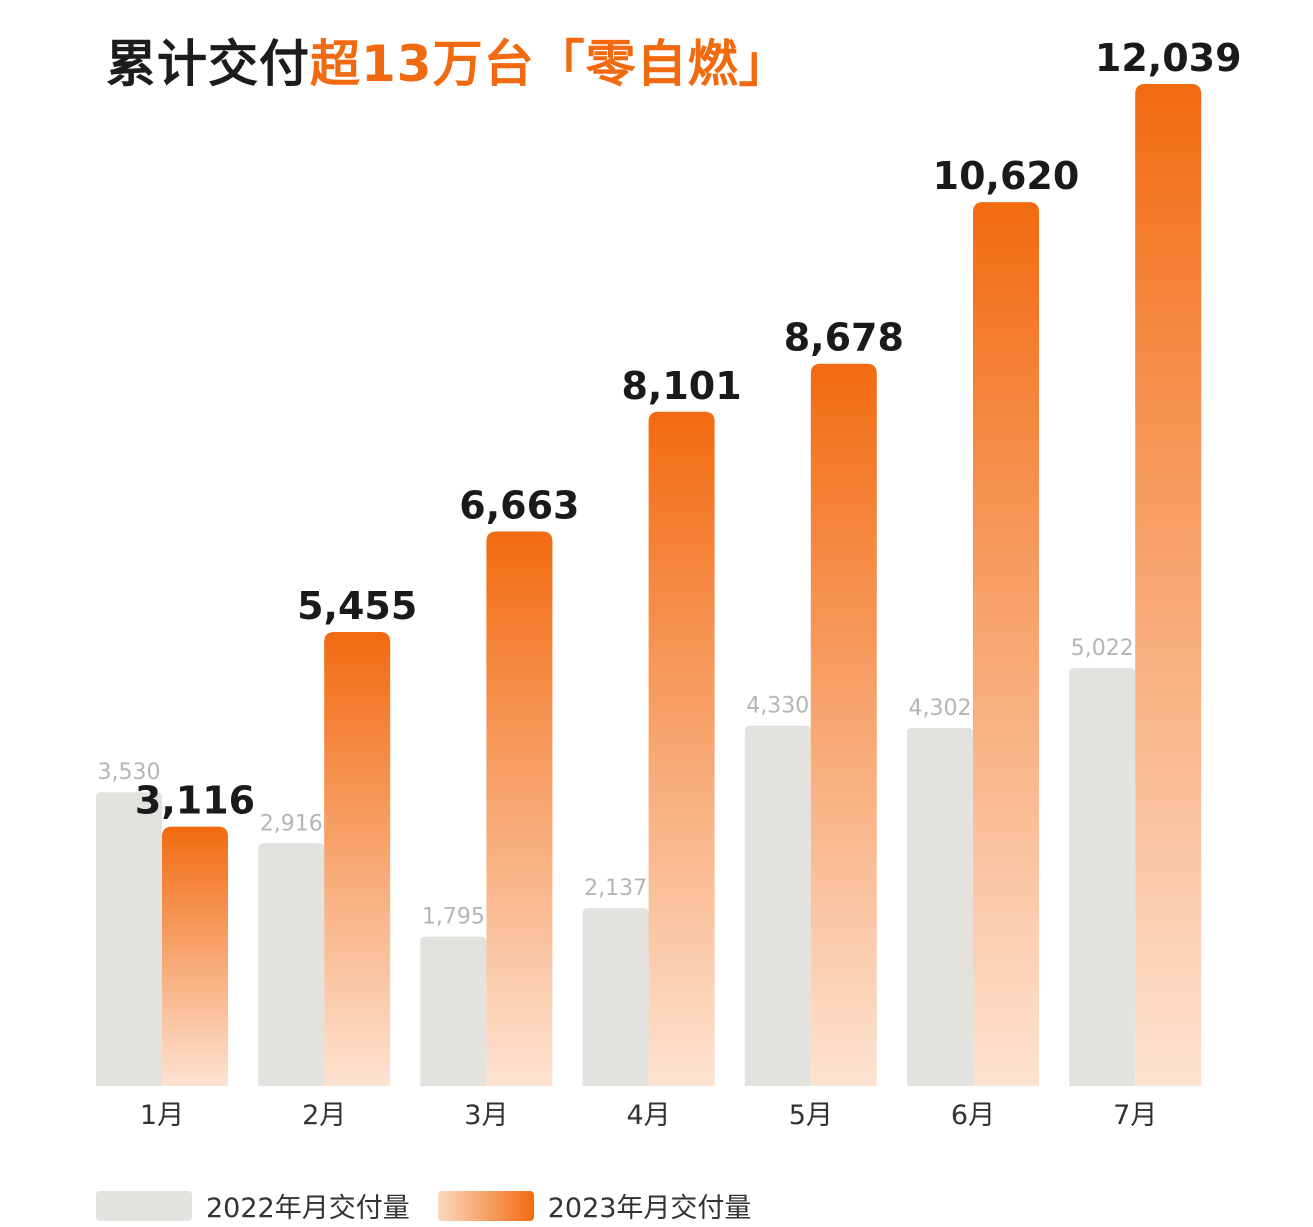  Describe the element at coordinates (453, 917) in the screenshot. I see `label-2022-3: 1,795` at that location.